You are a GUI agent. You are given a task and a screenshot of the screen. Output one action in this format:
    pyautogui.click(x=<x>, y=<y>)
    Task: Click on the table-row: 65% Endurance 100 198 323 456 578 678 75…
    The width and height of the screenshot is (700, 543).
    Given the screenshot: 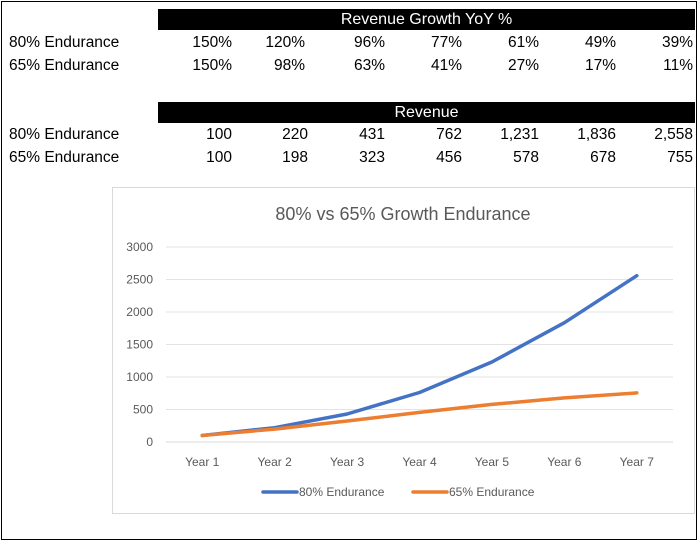 What is the action you would take?
    pyautogui.click(x=350, y=158)
    